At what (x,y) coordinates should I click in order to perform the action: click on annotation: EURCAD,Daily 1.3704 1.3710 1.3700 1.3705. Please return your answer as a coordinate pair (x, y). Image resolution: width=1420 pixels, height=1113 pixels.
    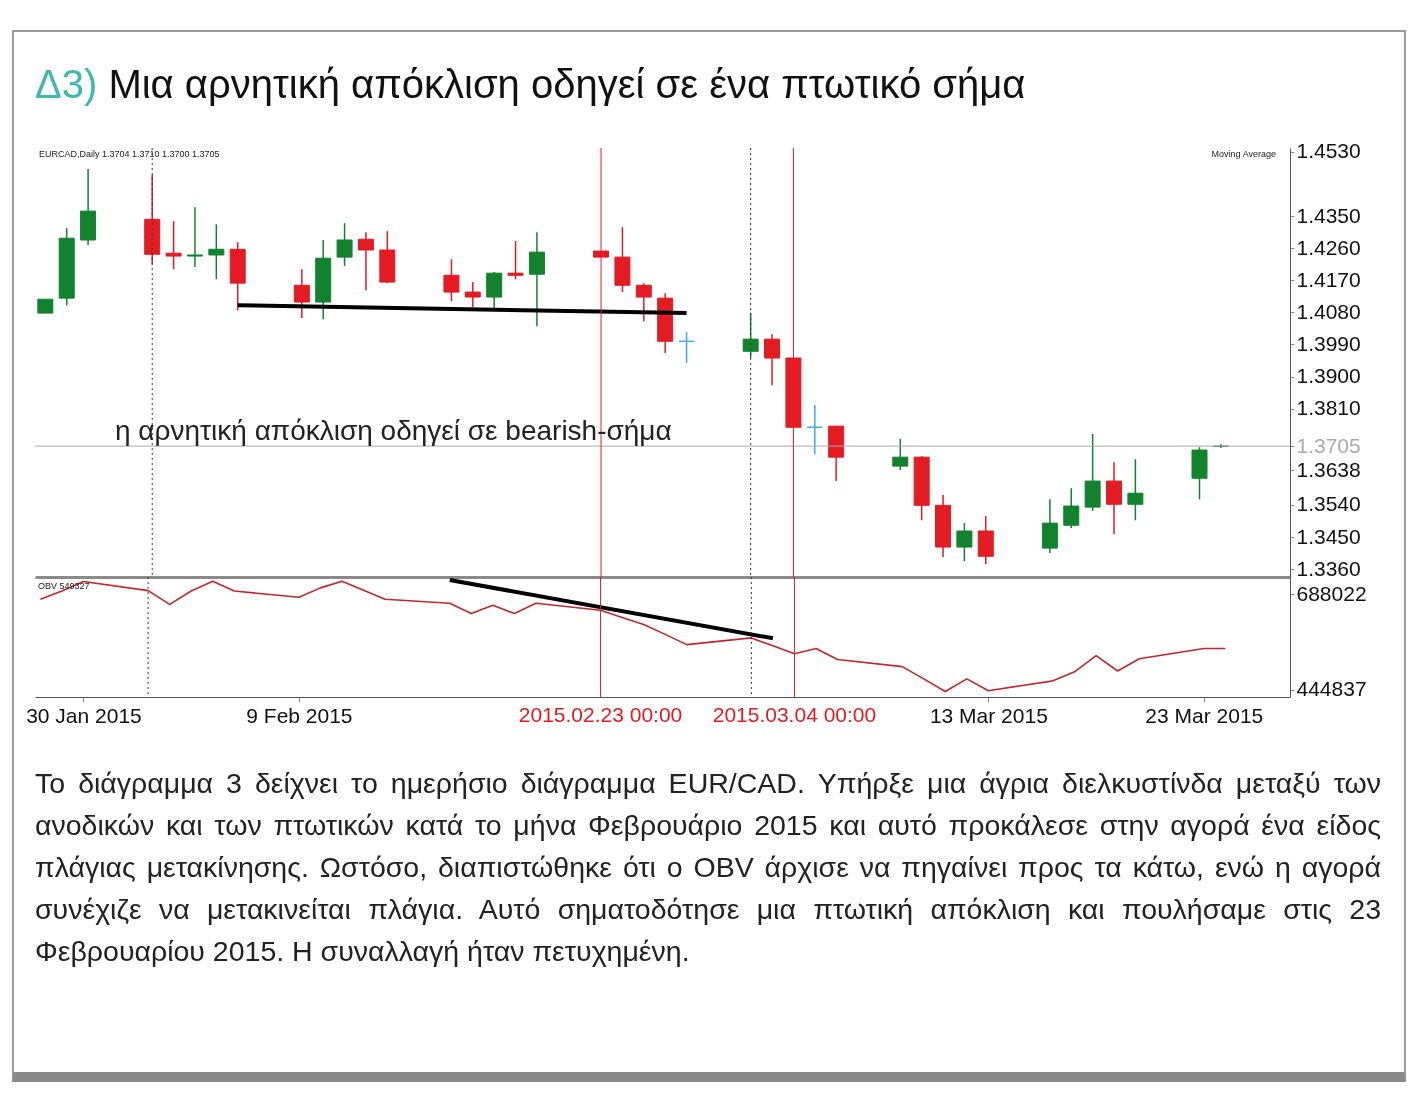
    Looking at the image, I should click on (129, 154).